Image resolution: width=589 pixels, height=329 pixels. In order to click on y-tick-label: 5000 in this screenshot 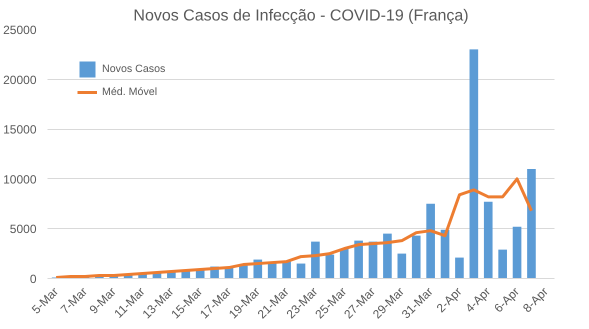, I will do `click(23, 229)`.